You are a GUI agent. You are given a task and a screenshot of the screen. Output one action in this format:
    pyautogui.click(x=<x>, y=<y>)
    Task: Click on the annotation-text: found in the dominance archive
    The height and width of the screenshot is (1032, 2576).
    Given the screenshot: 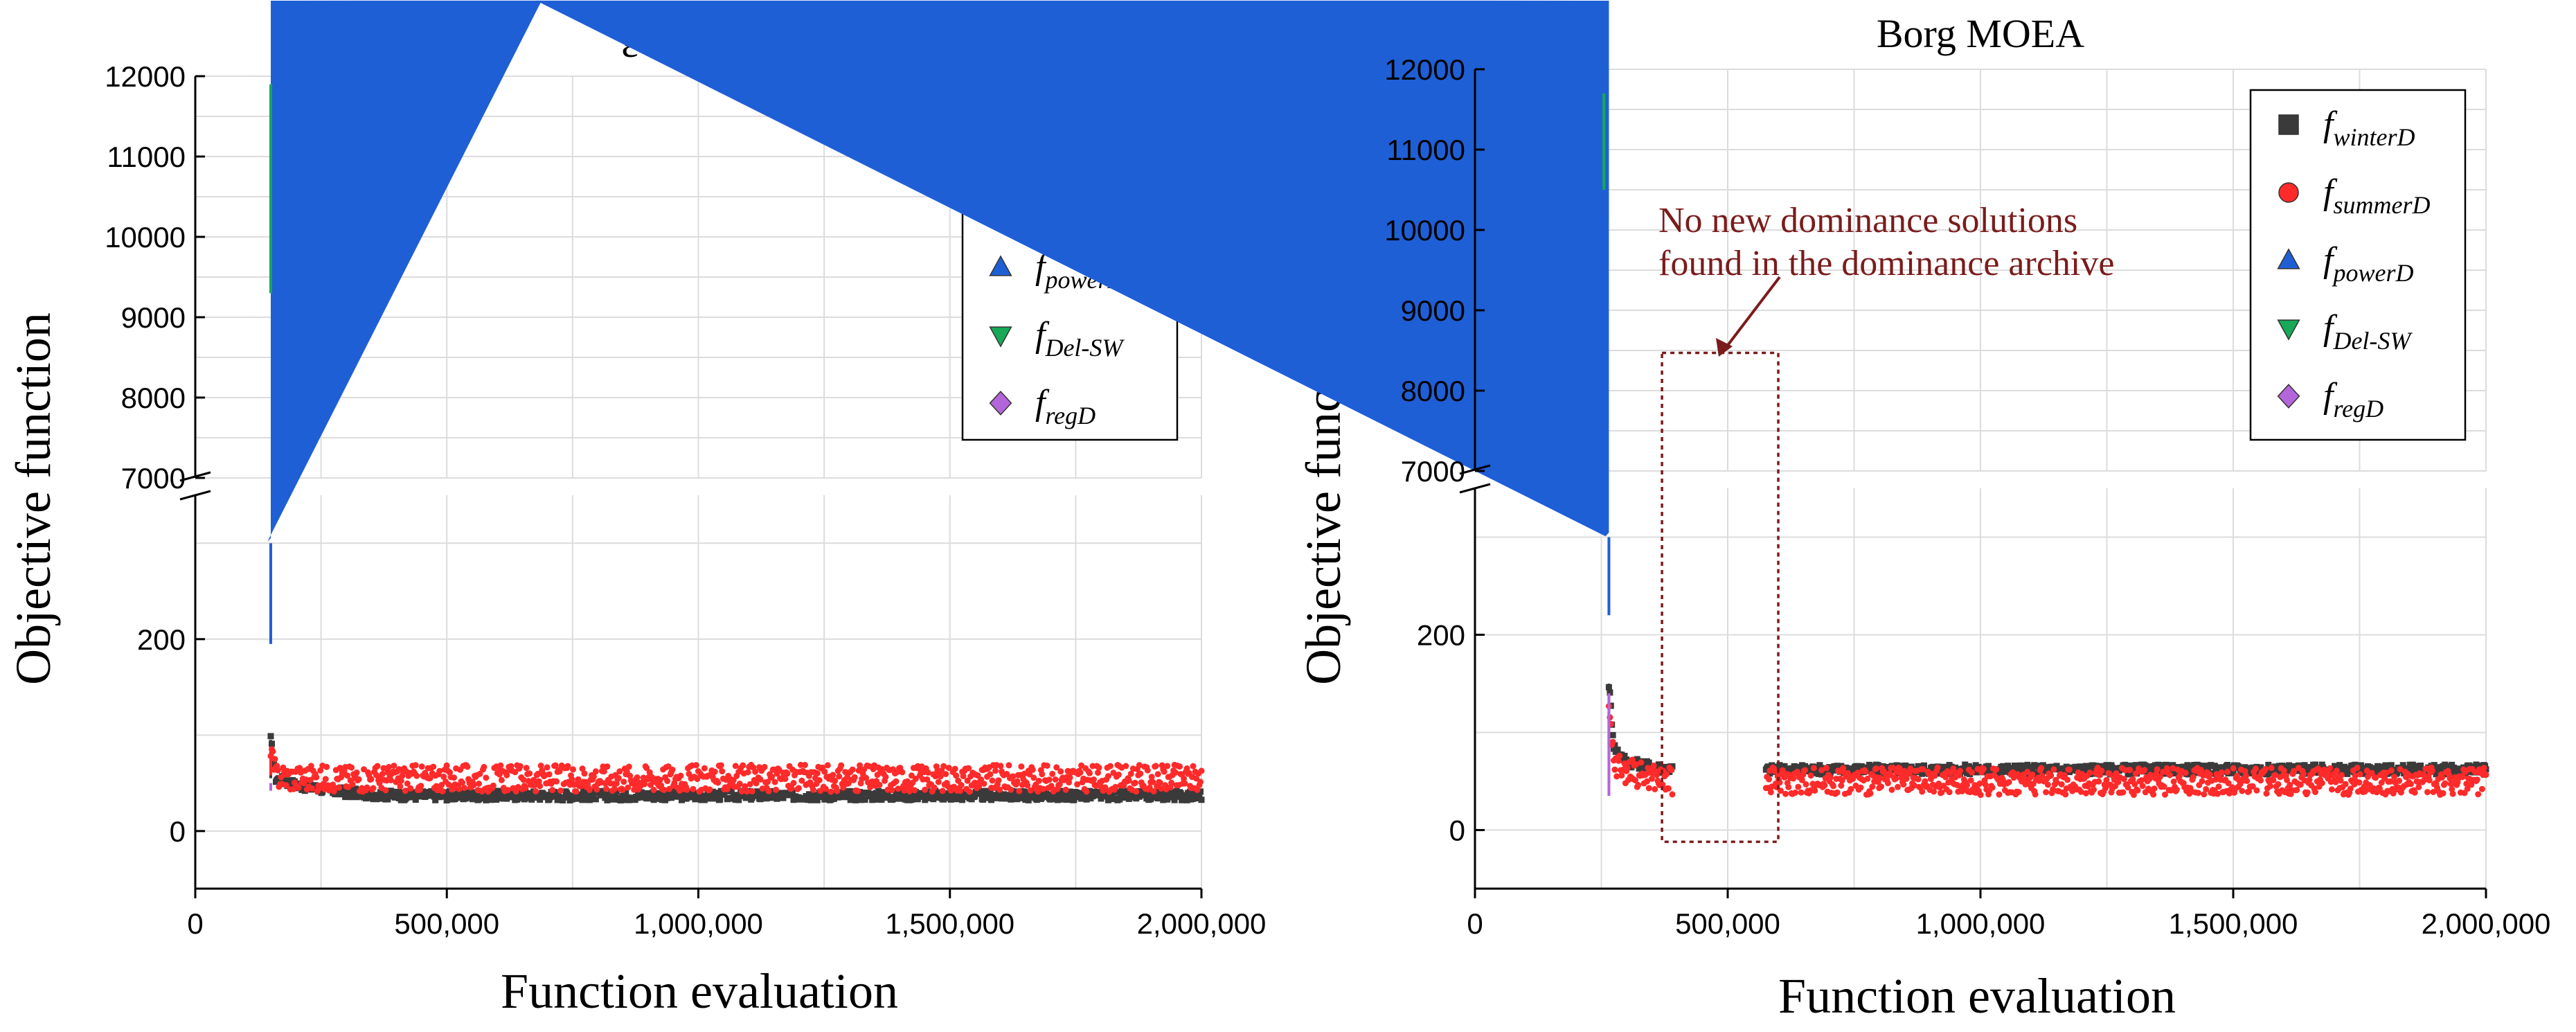 What is the action you would take?
    pyautogui.click(x=1886, y=263)
    